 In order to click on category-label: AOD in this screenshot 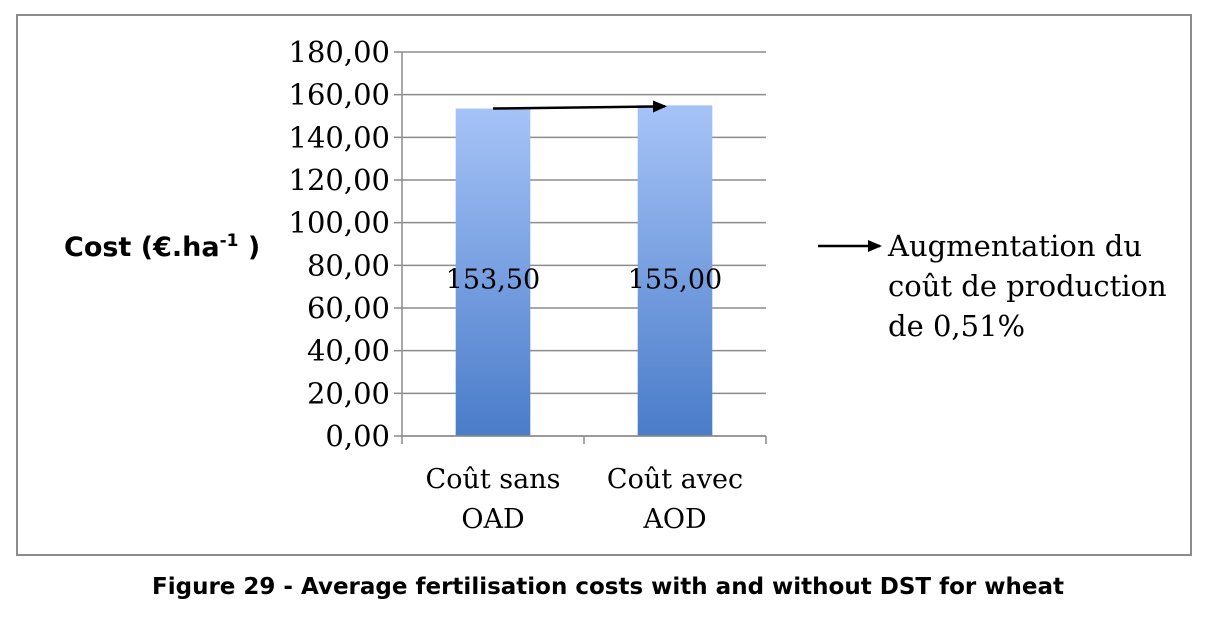, I will do `click(674, 519)`.